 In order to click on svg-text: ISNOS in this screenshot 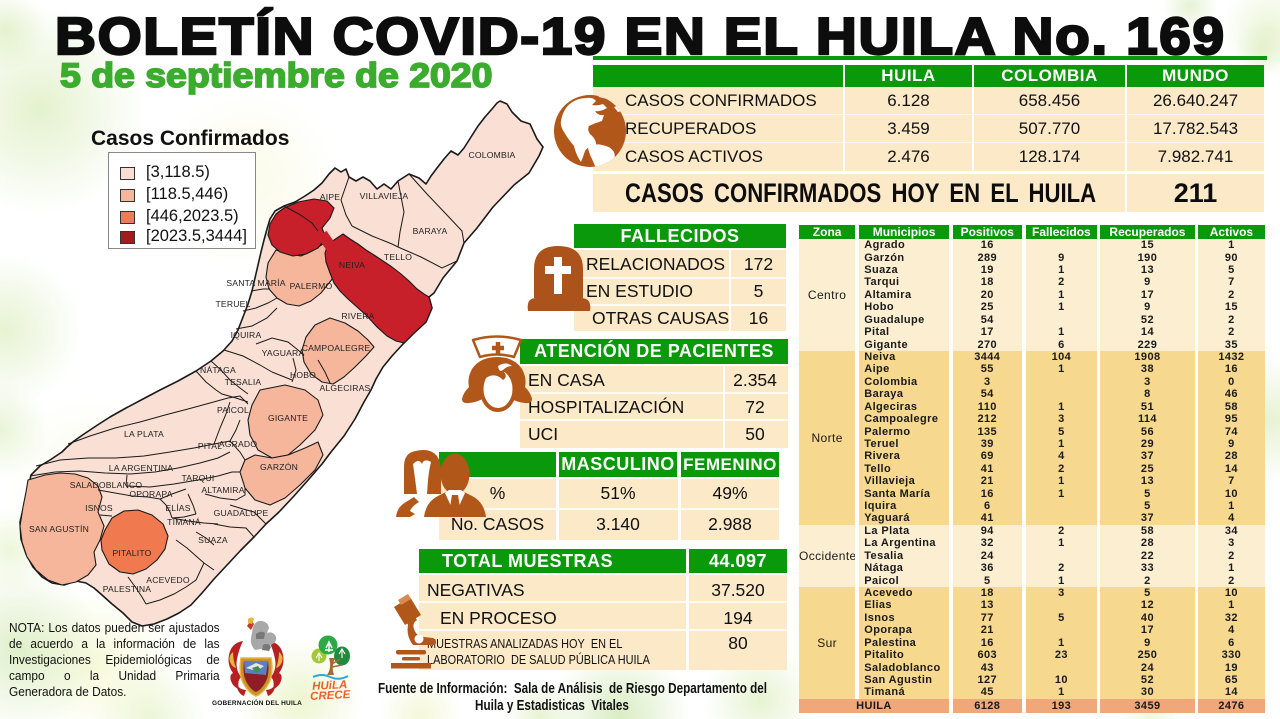, I will do `click(99, 508)`.